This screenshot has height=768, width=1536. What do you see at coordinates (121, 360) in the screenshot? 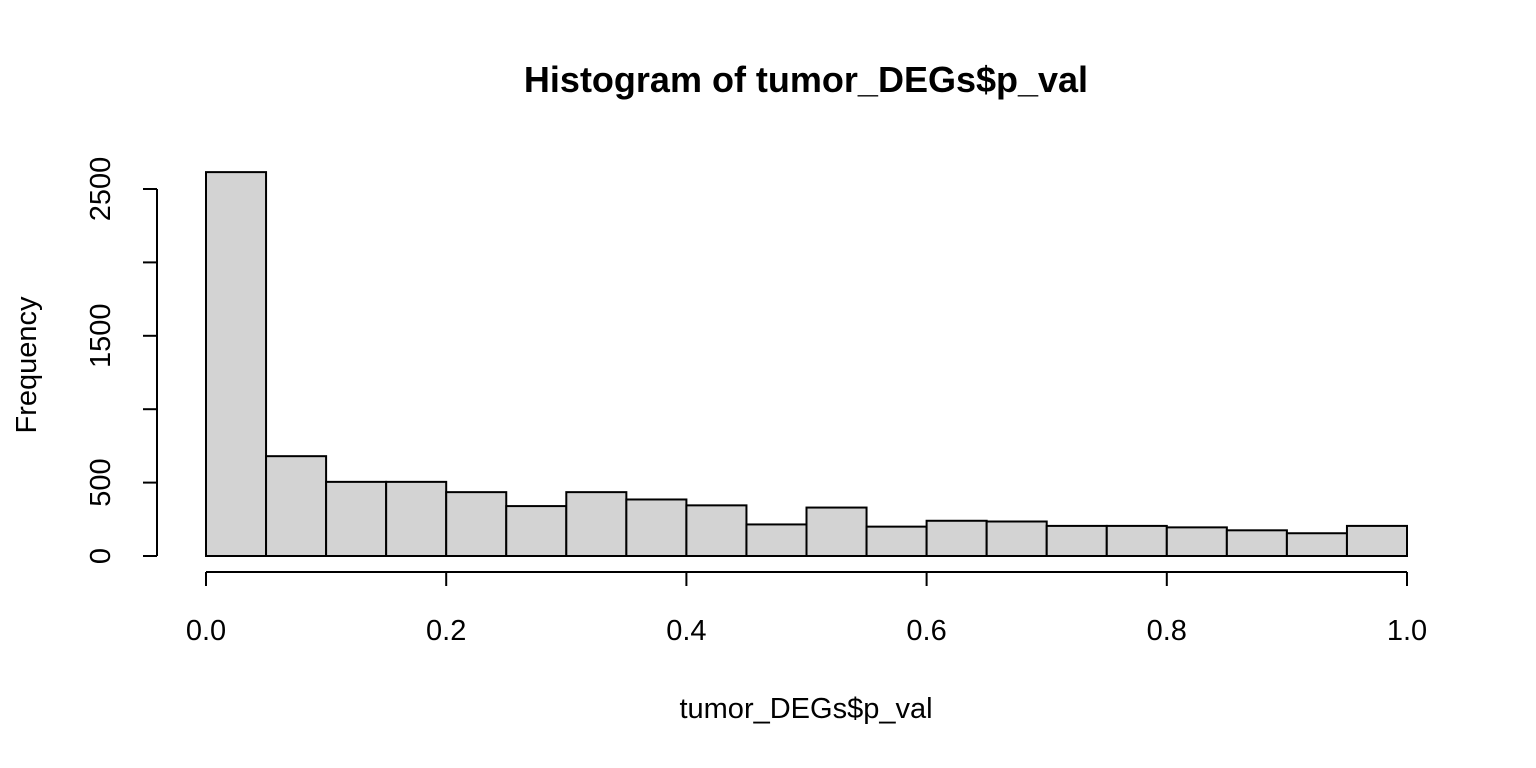
I see `y-axis: 0 500 1500 2500` at bounding box center [121, 360].